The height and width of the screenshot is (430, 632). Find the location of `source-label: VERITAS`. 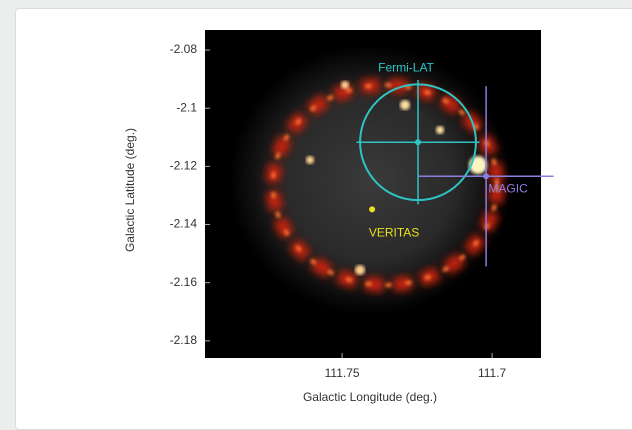

source-label: VERITAS is located at coordinates (394, 233).